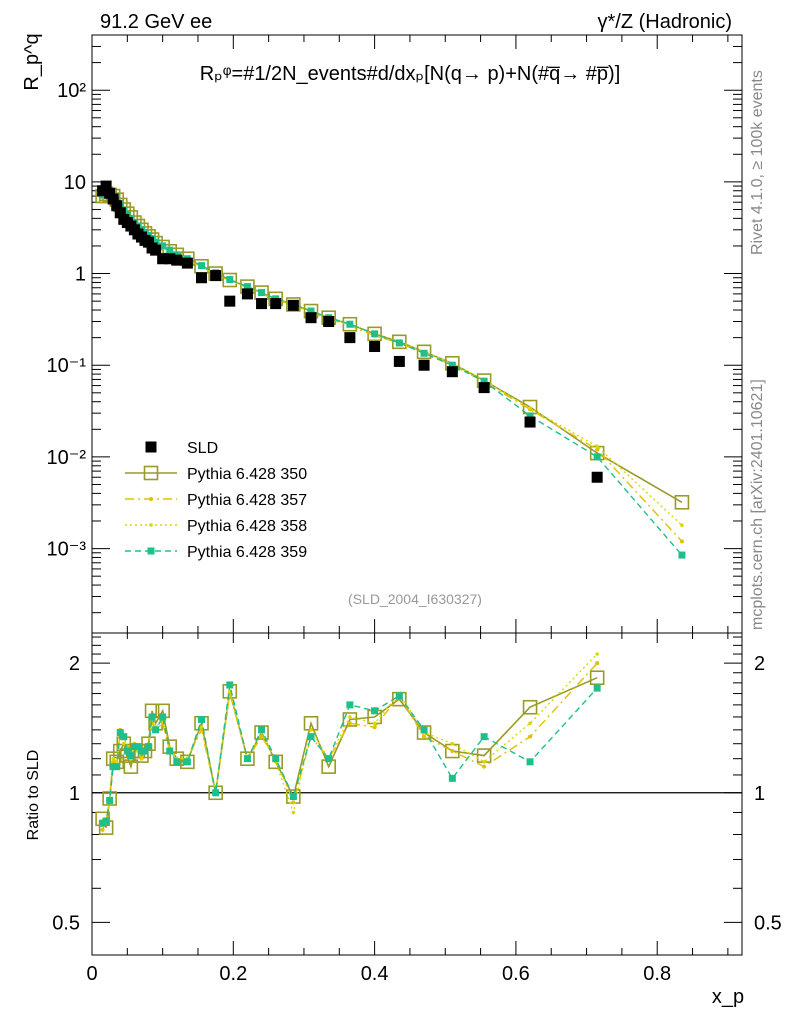 The width and height of the screenshot is (786, 1024). I want to click on legend-item: Pythia 6.428 350, so click(216, 474).